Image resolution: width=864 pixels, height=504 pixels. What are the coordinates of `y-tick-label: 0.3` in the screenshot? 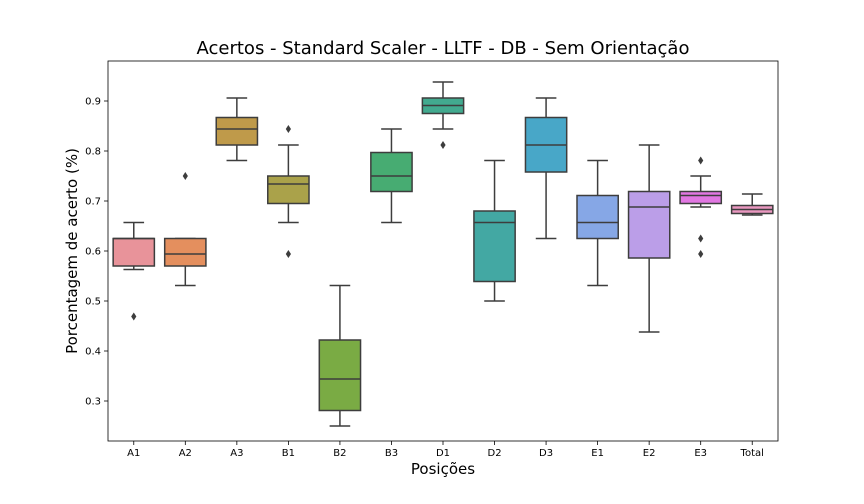 It's located at (93, 402).